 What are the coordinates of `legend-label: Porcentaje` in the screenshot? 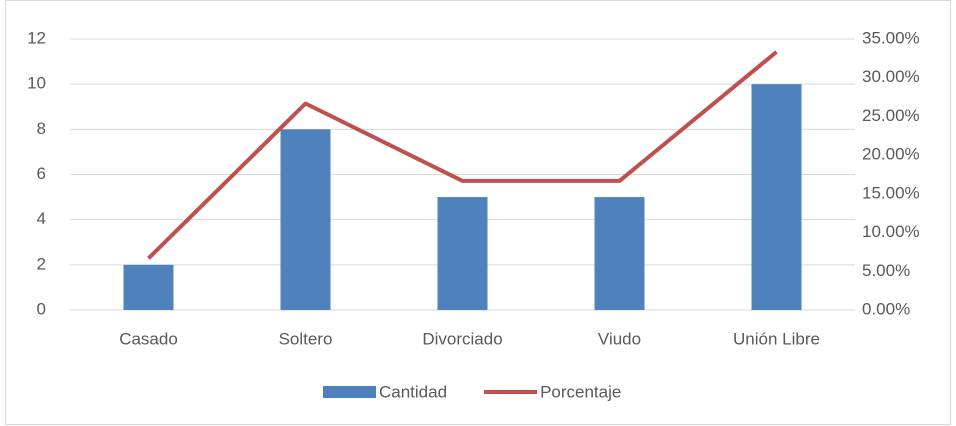 It's located at (580, 391).